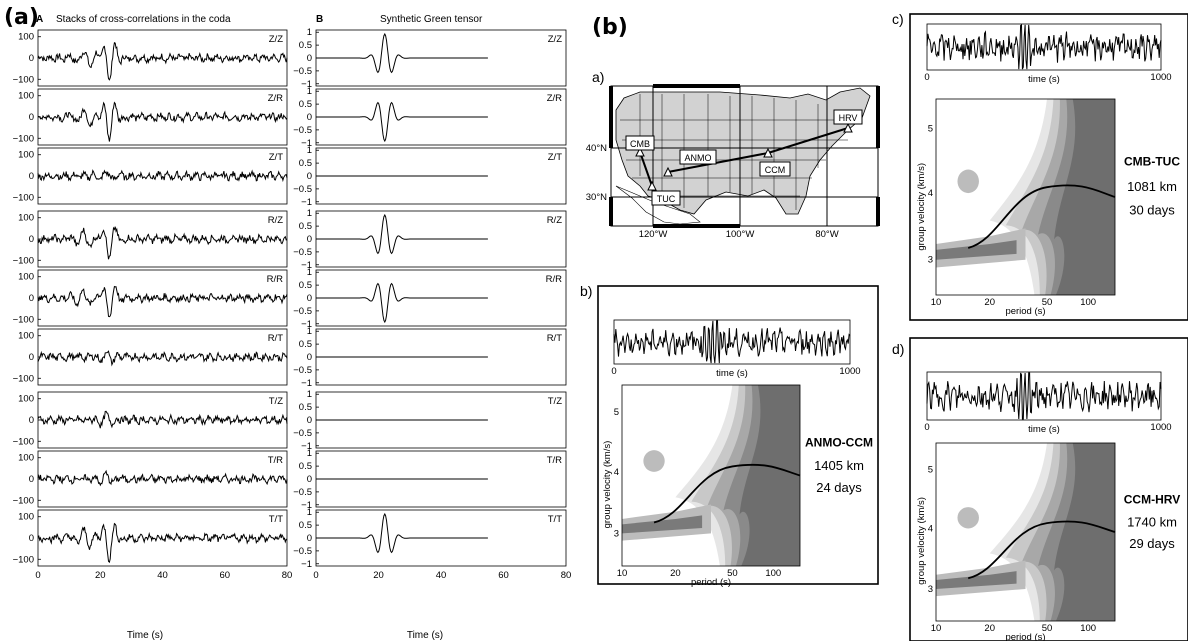 The height and width of the screenshot is (641, 1188). Describe the element at coordinates (775, 170) in the screenshot. I see `station-ccm: CCM` at that location.